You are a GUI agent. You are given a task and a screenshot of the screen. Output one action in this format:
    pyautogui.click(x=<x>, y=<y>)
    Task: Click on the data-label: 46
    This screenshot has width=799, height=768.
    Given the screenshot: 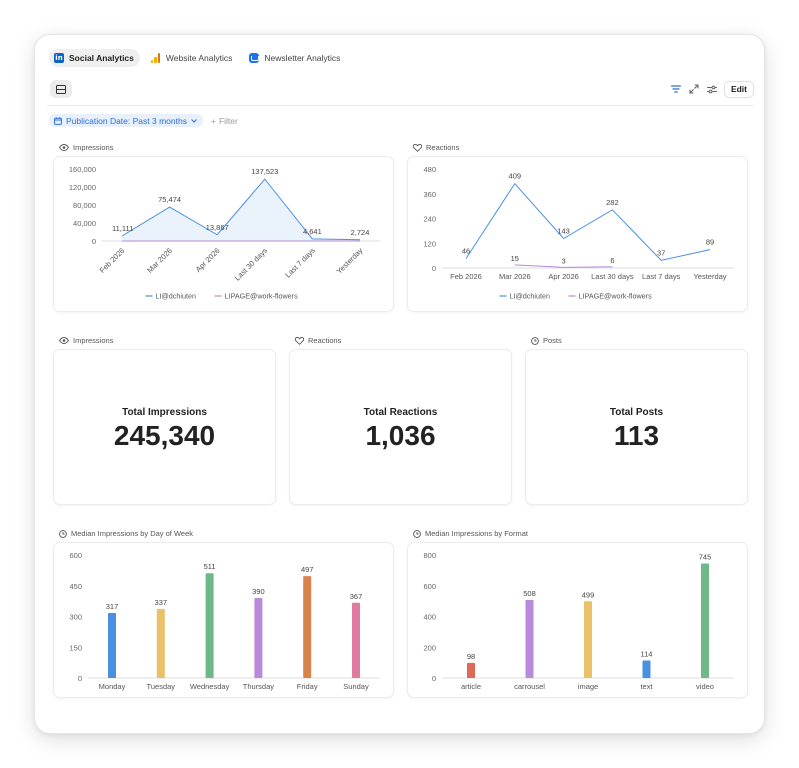 What is the action you would take?
    pyautogui.click(x=466, y=251)
    